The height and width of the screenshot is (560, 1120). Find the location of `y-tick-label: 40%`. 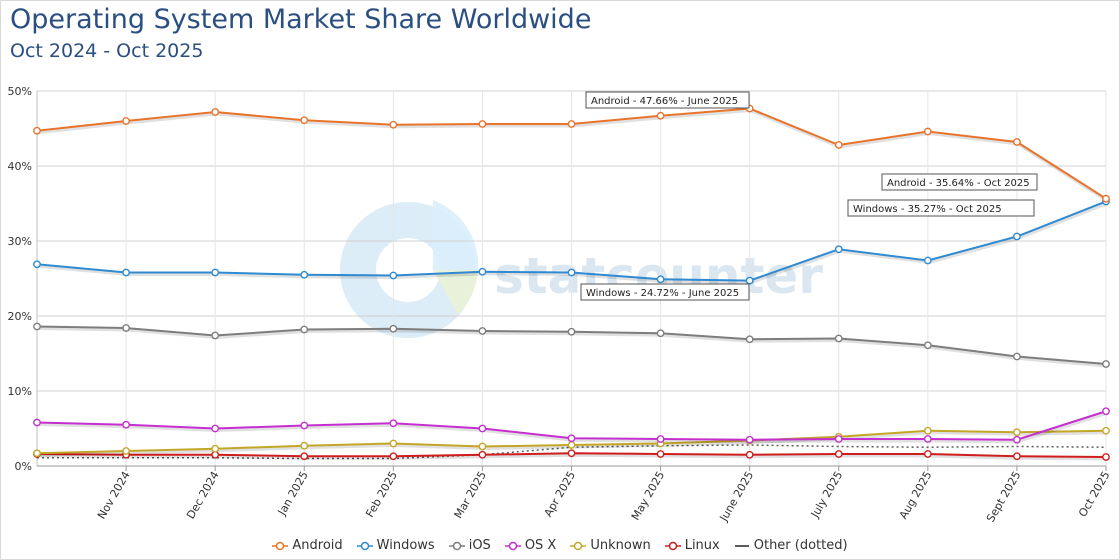

y-tick-label: 40% is located at coordinates (20, 166).